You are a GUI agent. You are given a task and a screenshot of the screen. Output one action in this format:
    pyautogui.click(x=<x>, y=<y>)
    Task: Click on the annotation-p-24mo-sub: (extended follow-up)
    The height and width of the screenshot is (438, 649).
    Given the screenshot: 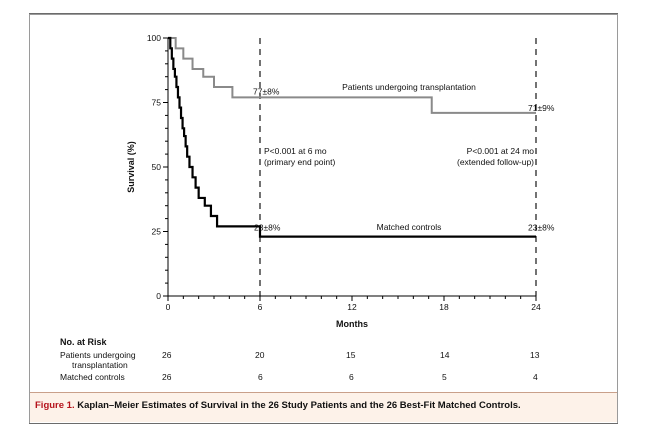 What is the action you would take?
    pyautogui.click(x=495, y=162)
    